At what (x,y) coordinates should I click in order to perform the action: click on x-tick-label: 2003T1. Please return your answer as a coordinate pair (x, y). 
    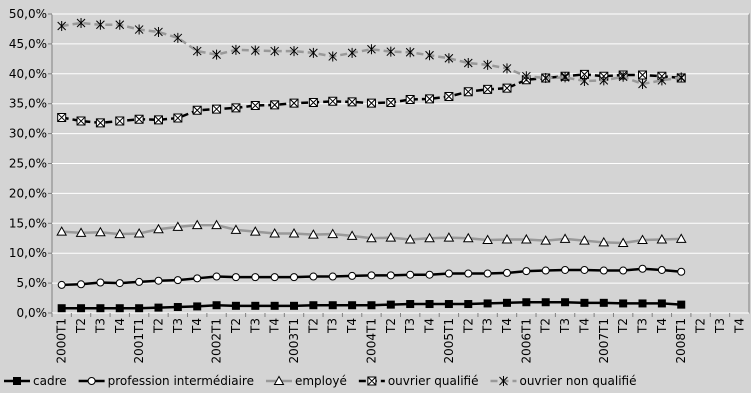
    Looking at the image, I should click on (294, 341).